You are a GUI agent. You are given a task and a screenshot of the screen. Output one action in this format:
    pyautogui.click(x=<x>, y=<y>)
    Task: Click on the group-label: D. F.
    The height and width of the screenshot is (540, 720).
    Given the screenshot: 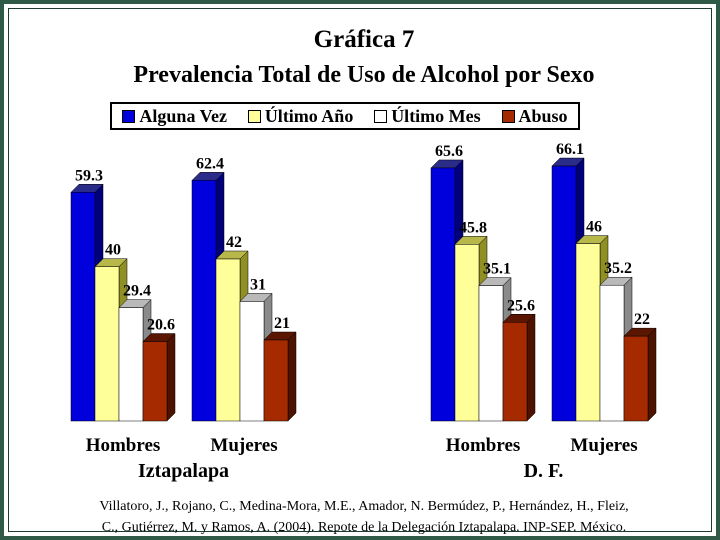 What is the action you would take?
    pyautogui.click(x=544, y=471)
    